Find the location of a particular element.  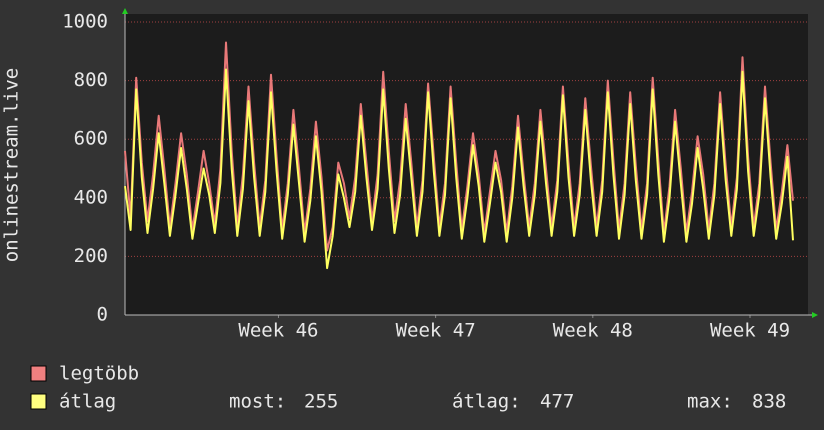

y-tick-label: 400 is located at coordinates (91, 197).